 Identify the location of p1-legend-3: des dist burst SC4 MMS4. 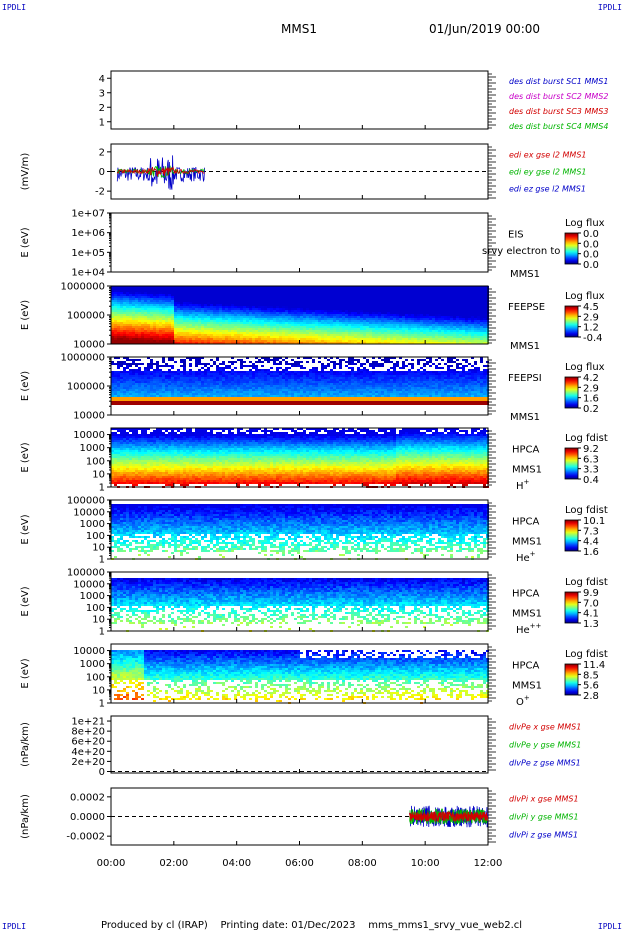
(558, 126).